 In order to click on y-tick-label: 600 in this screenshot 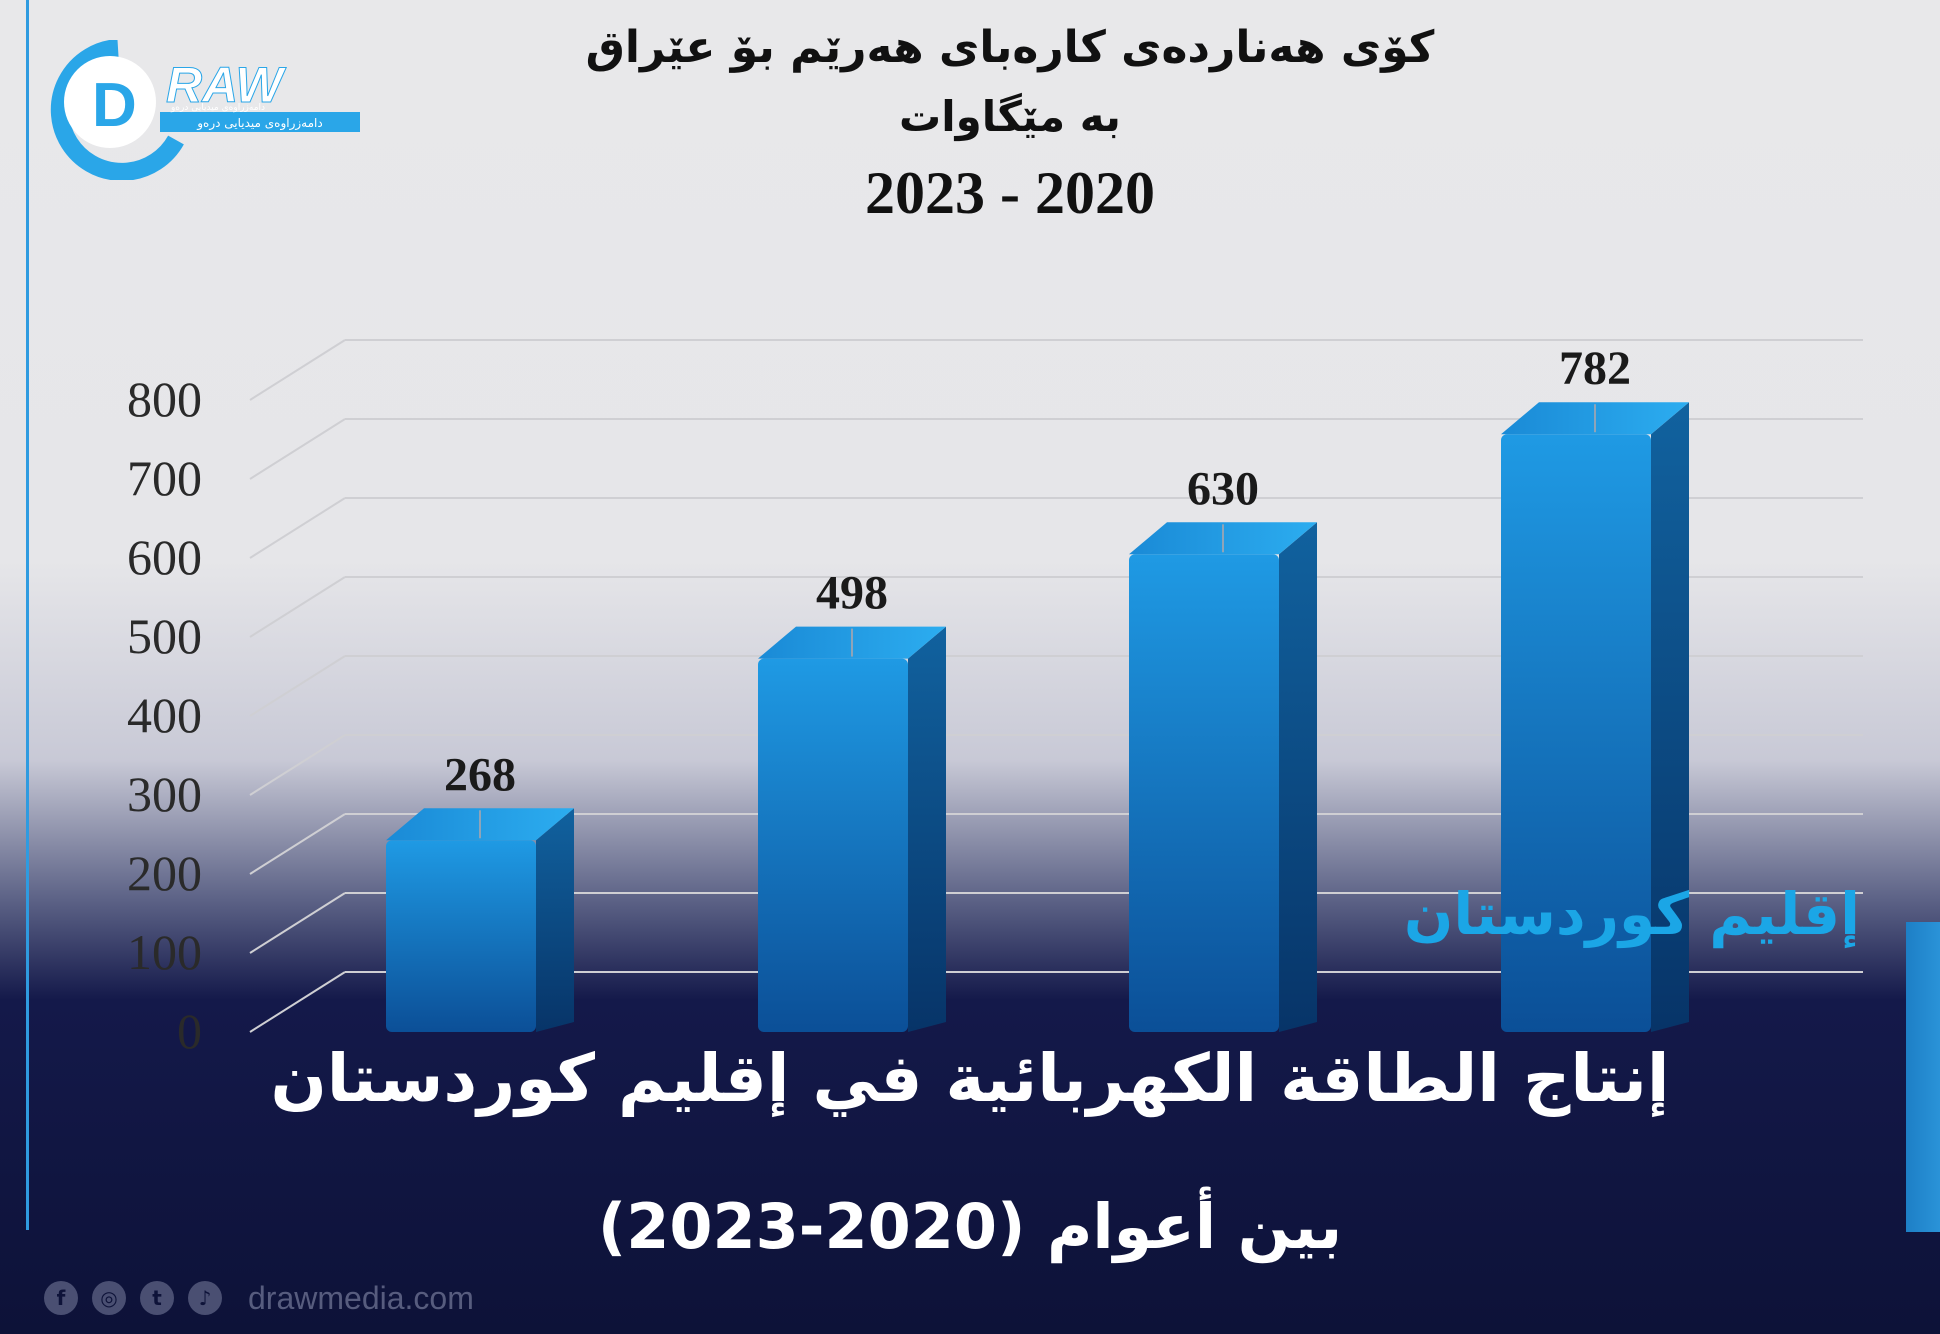, I will do `click(164, 557)`.